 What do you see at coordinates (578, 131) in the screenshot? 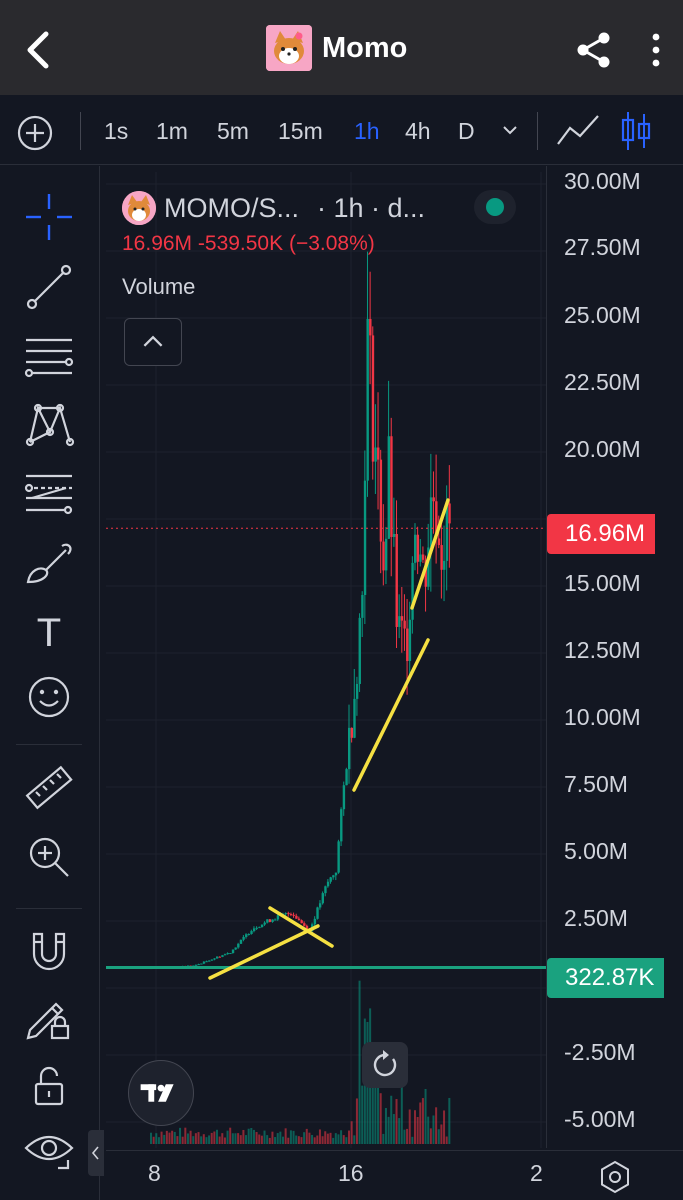
I see `line-chart-icon` at bounding box center [578, 131].